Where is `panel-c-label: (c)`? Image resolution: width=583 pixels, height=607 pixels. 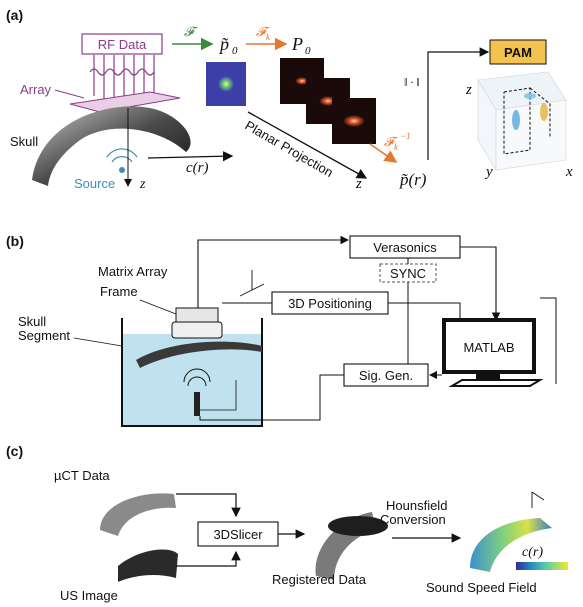 panel-c-label: (c) is located at coordinates (14, 451).